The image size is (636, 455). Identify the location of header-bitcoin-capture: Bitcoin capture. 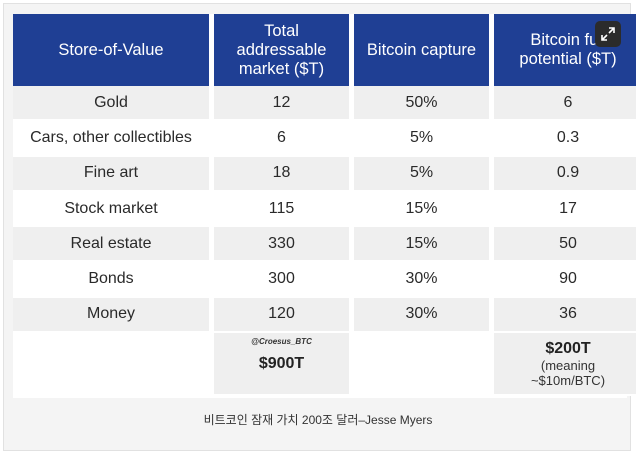
(421, 50).